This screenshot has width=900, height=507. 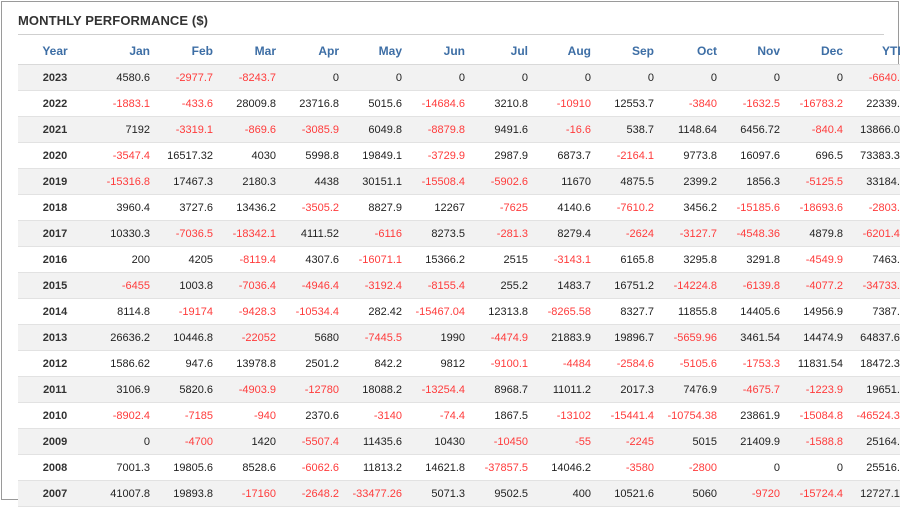 What do you see at coordinates (627, 467) in the screenshot?
I see `month-value-cell: -3580` at bounding box center [627, 467].